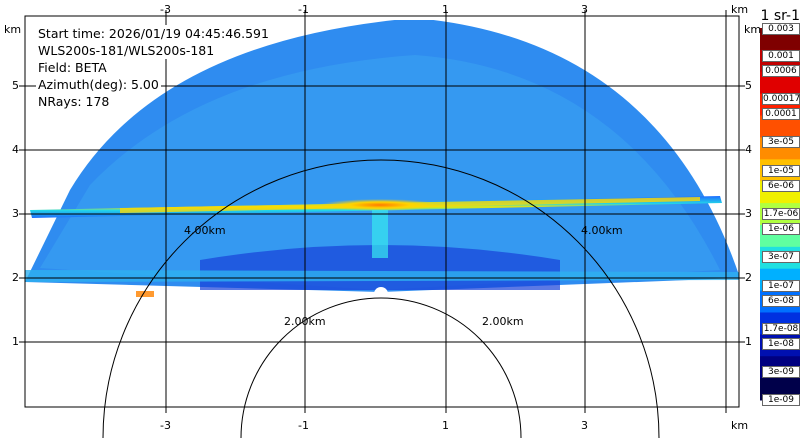  What do you see at coordinates (74, 101) in the screenshot?
I see `nrays: NRays: 178` at bounding box center [74, 101].